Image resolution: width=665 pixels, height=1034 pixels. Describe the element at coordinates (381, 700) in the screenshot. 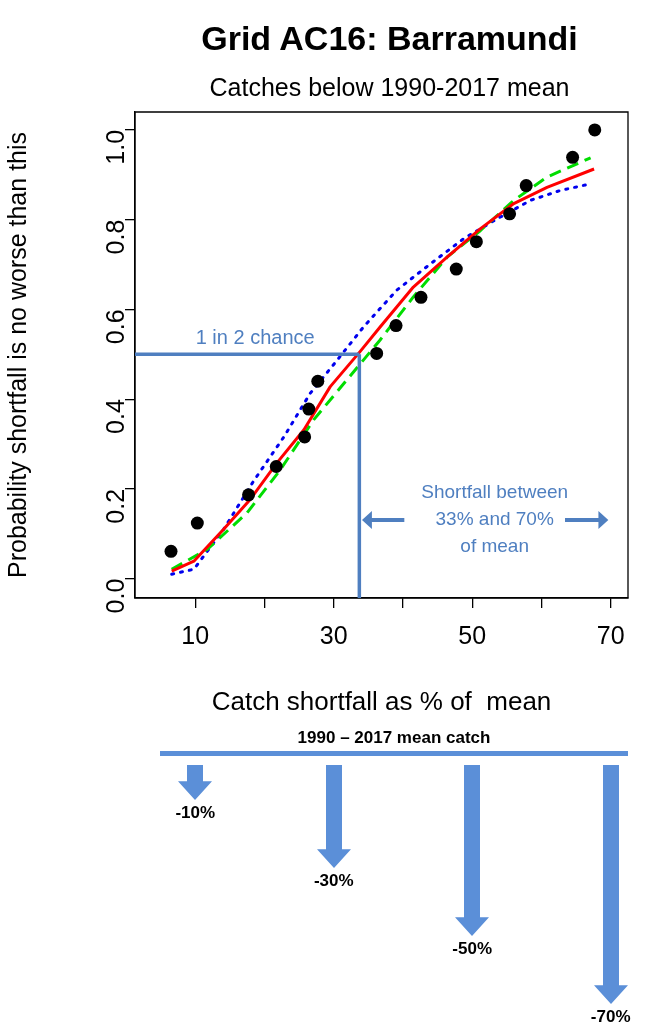

I see `x-axis-title: Catch shortfall as % of mean` at that location.